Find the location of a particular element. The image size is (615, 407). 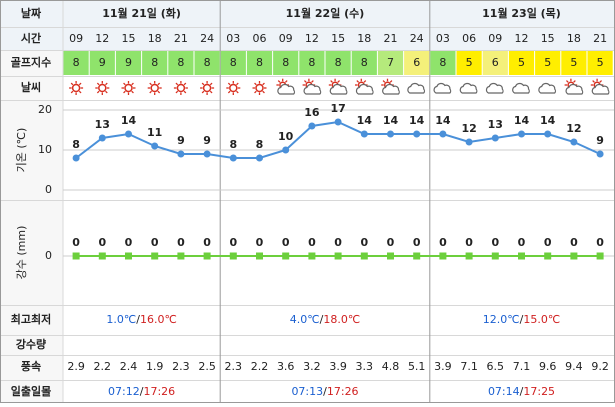

row-label: 날씨 is located at coordinates (31, 87).